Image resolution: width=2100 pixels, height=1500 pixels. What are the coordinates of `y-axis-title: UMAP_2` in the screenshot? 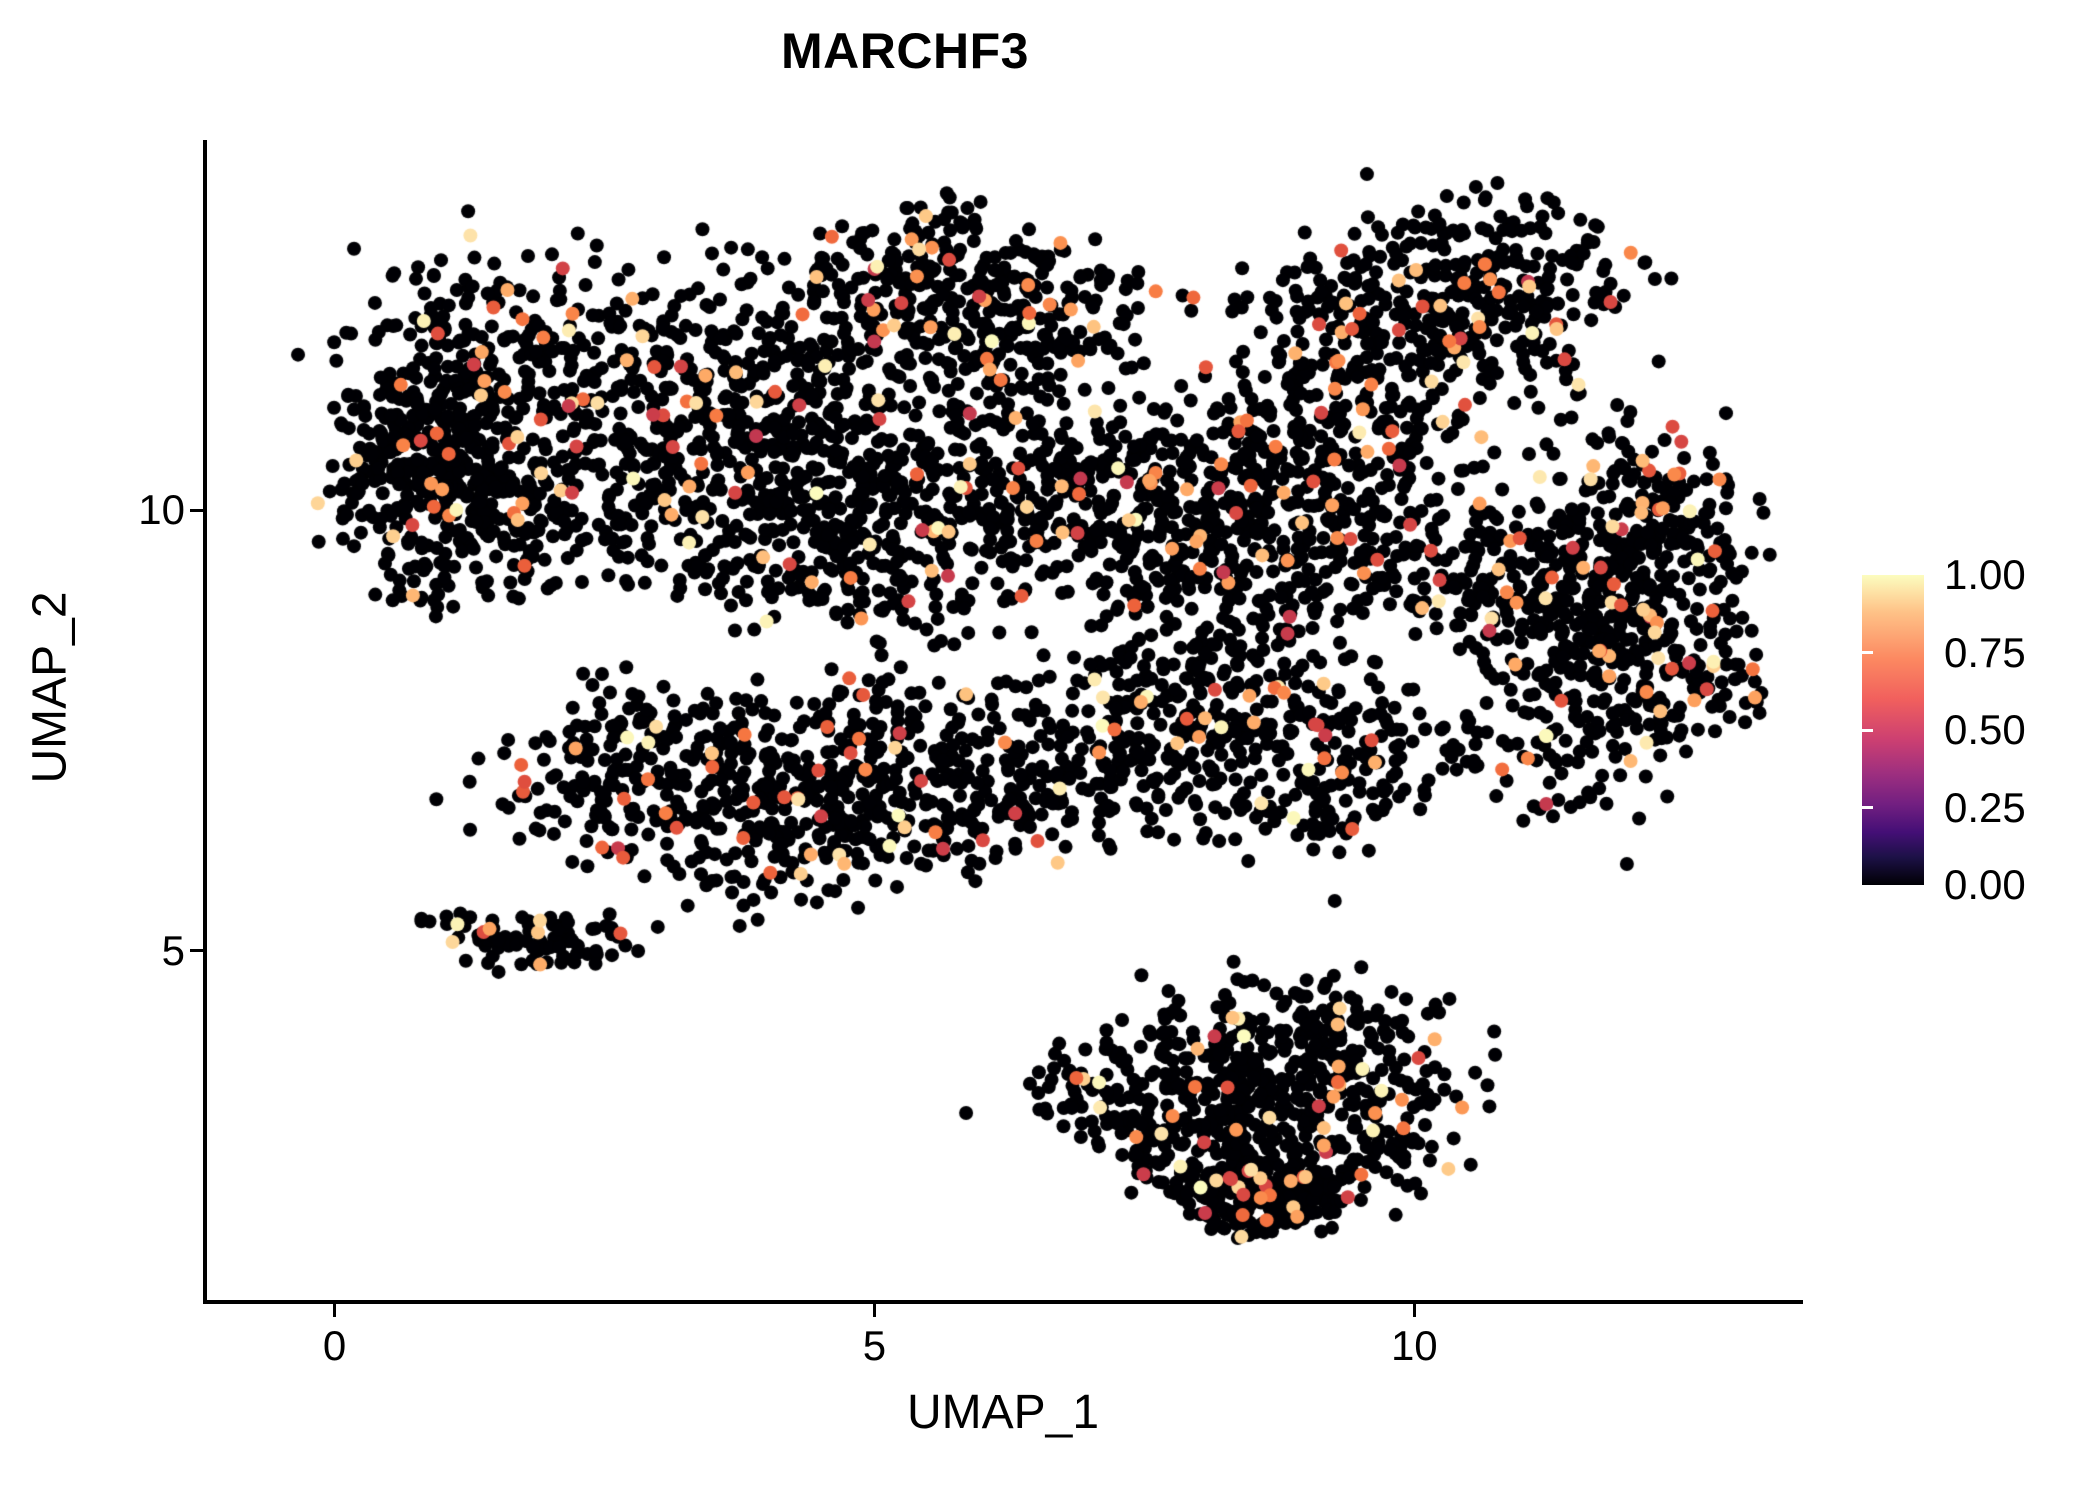 It's located at (50, 687).